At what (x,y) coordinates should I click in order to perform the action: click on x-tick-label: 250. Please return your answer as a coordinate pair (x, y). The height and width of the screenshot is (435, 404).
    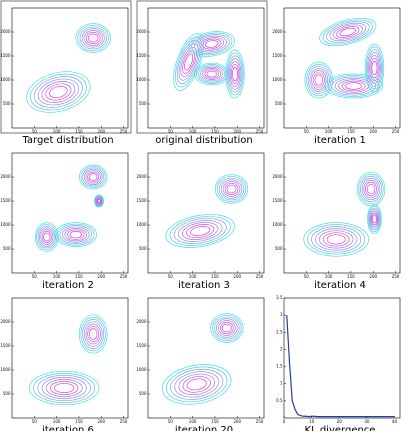
    Looking at the image, I should click on (124, 421).